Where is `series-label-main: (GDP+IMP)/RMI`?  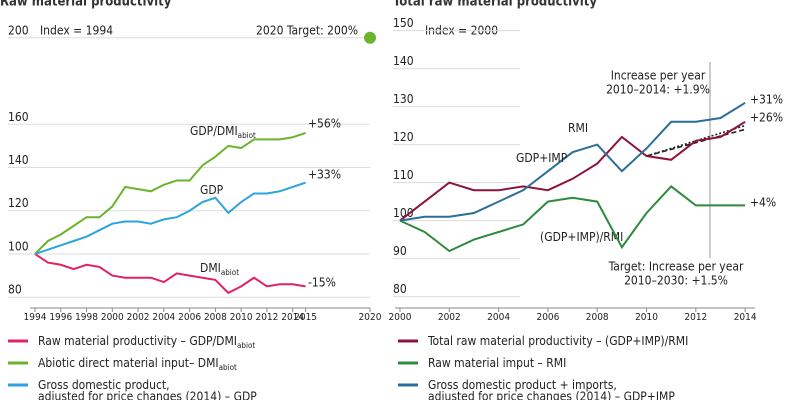
series-label-main: (GDP+IMP)/RMI is located at coordinates (581, 237).